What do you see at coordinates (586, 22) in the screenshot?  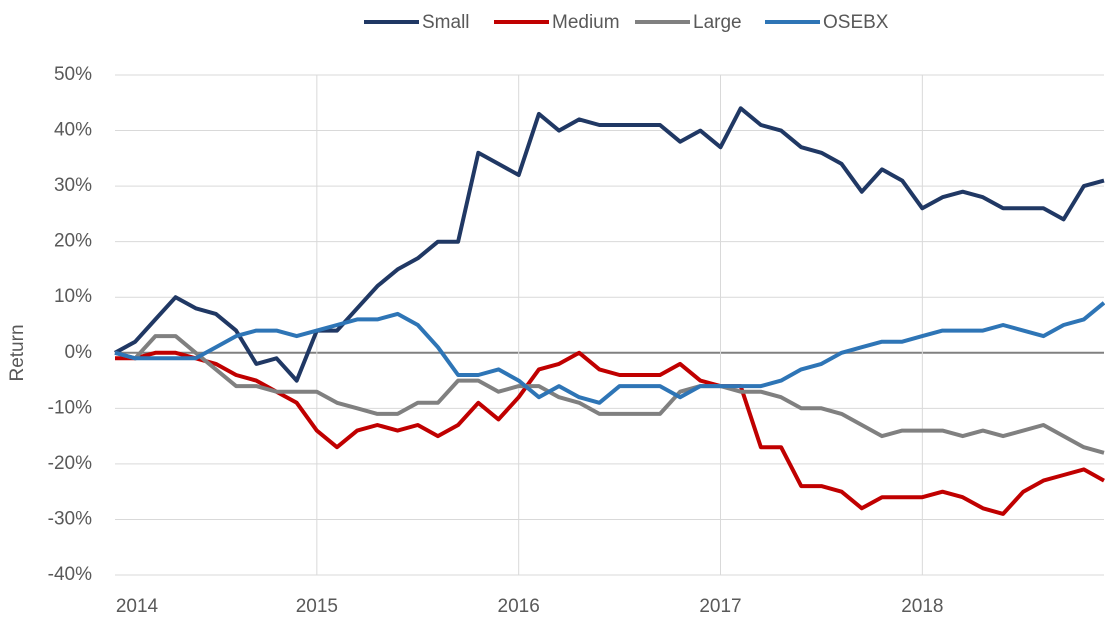 I see `legend-label: Medium` at bounding box center [586, 22].